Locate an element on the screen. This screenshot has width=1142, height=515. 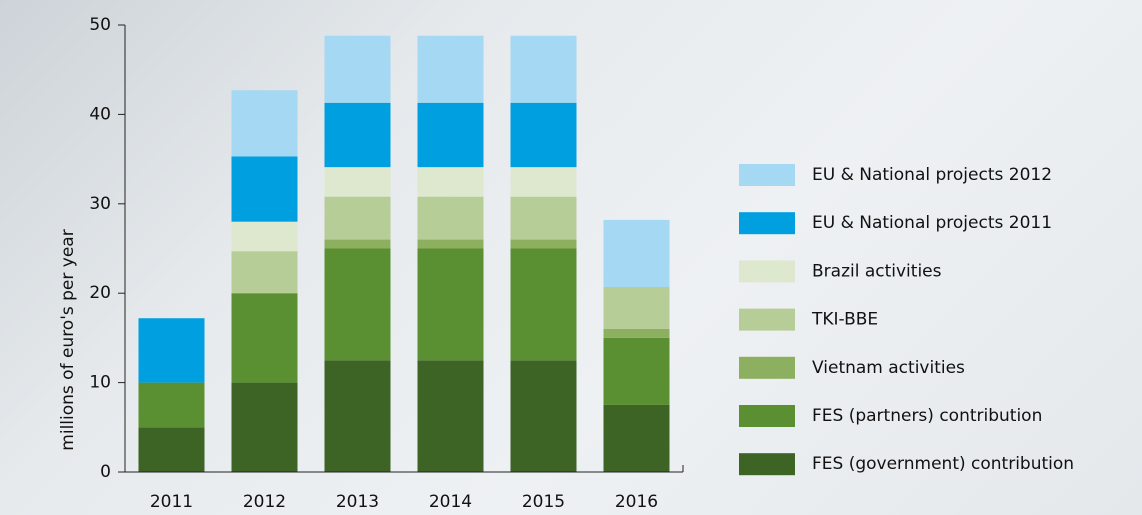
y-tick-label: 40 is located at coordinates (100, 114).